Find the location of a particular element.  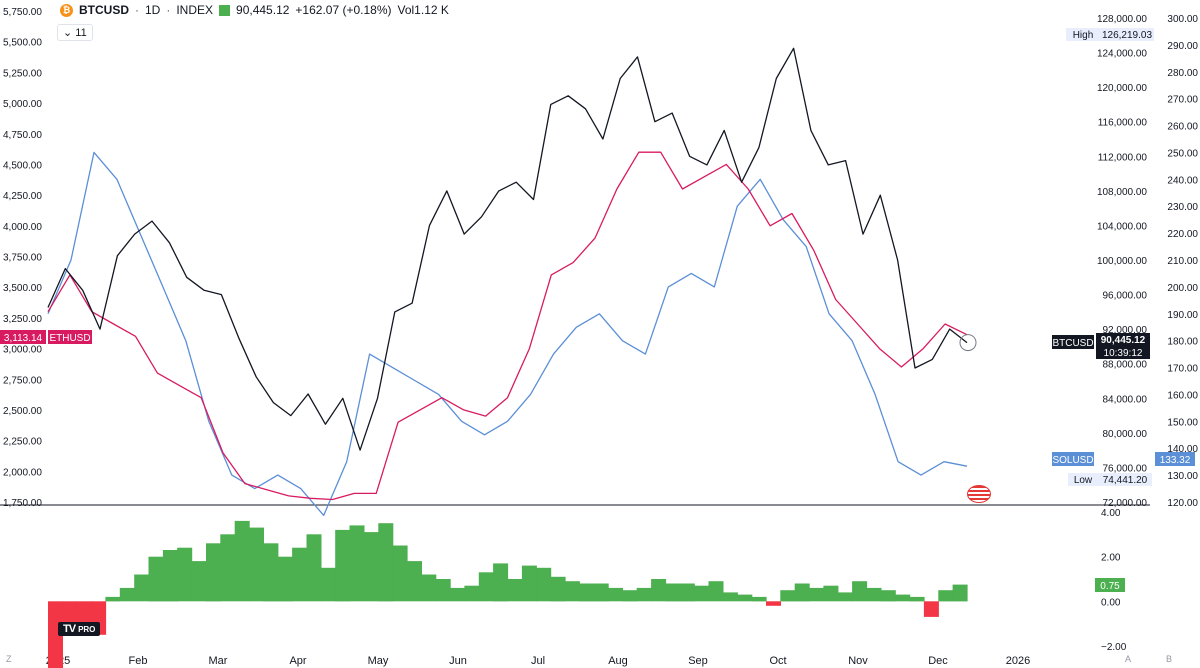

right-axis-tick-label: 220.00 is located at coordinates (1182, 234).